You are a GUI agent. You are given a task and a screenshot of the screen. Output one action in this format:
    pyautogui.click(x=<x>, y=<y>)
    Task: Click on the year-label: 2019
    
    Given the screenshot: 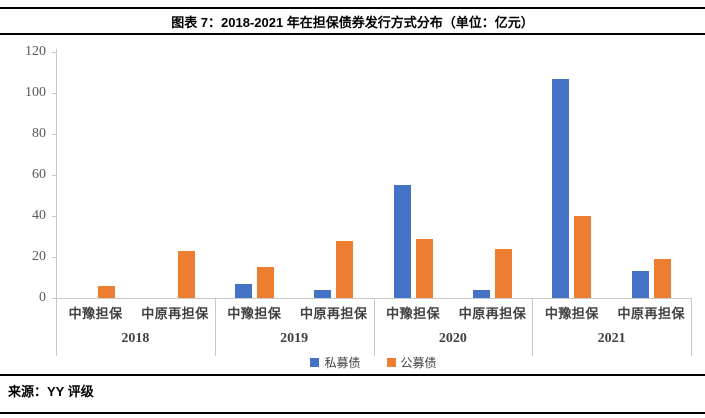 What is the action you would take?
    pyautogui.click(x=294, y=338)
    